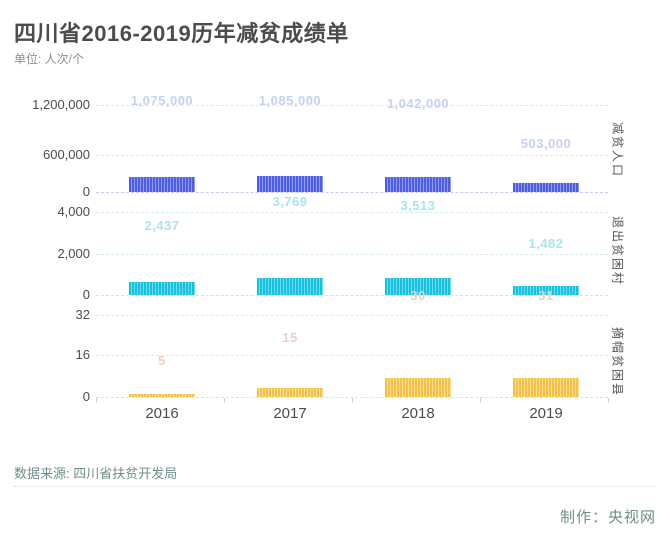  I want to click on y-axis-tick-label: 32, so click(82, 314).